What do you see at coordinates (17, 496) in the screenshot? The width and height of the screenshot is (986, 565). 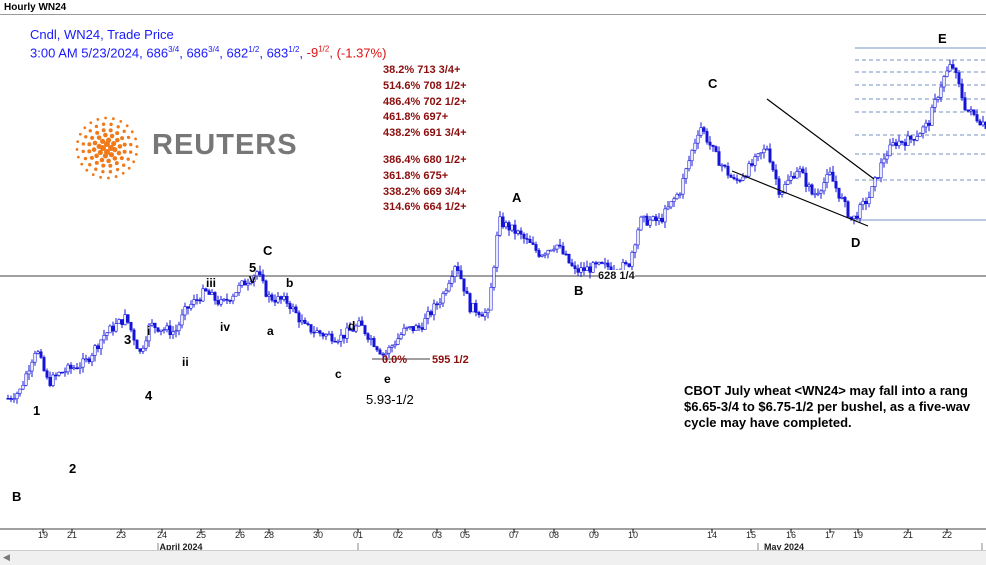 I see `wave-label: B` at bounding box center [17, 496].